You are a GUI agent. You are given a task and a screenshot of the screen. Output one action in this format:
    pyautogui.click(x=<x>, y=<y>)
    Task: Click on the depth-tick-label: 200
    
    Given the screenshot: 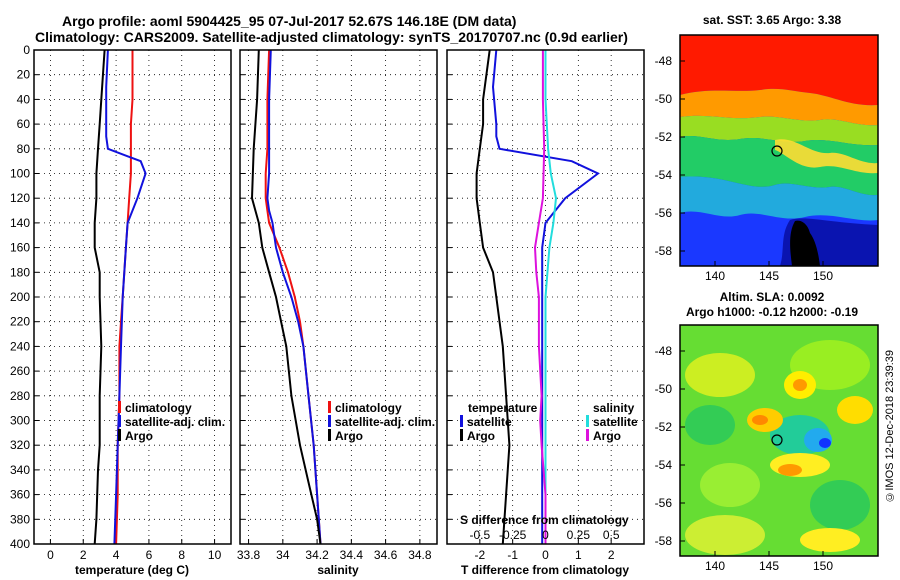 What is the action you would take?
    pyautogui.click(x=20, y=297)
    